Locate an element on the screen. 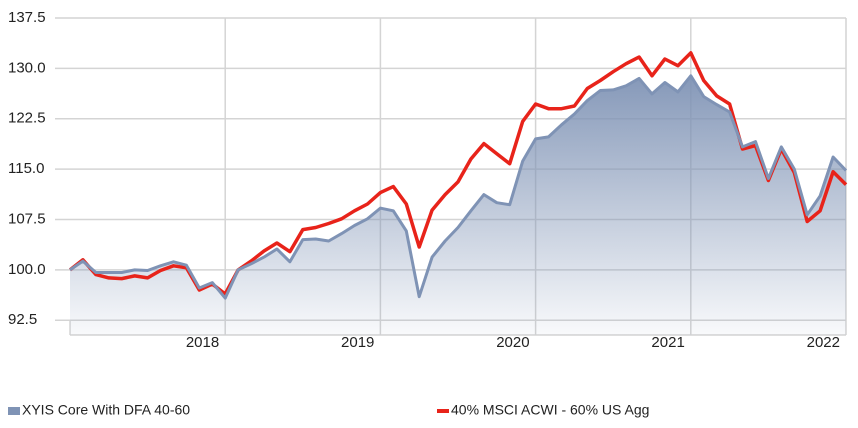 This screenshot has height=428, width=858. y-tick-label: 130.0 is located at coordinates (27, 67).